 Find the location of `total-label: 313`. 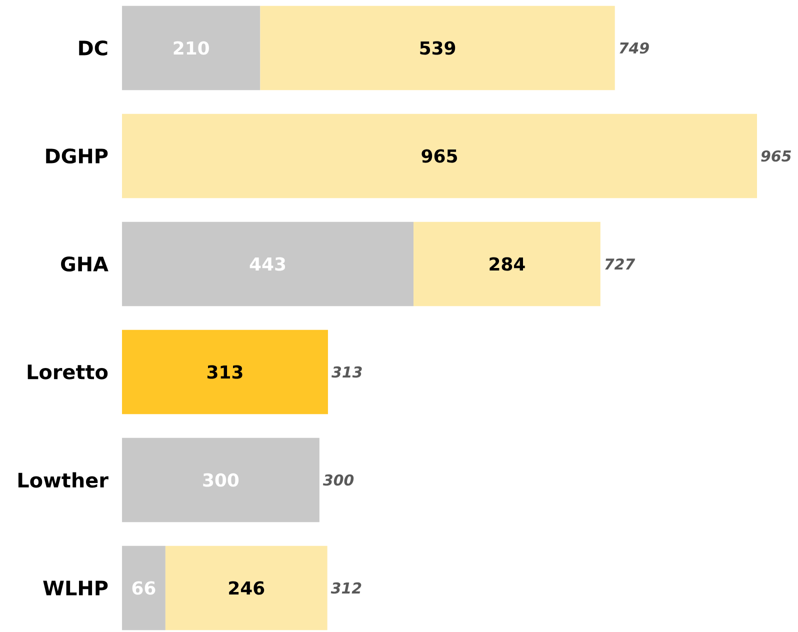

total-label: 313 is located at coordinates (346, 372).